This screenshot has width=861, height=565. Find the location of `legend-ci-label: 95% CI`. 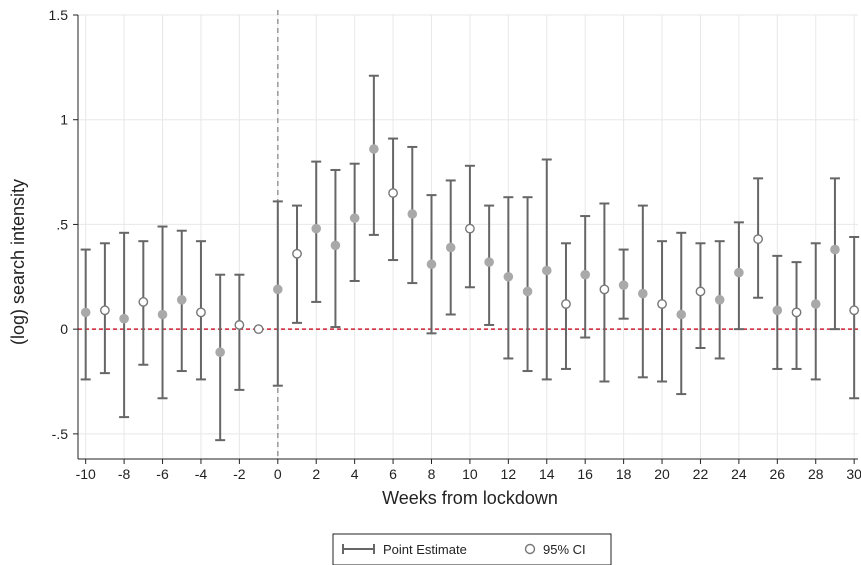

legend-ci-label: 95% CI is located at coordinates (564, 549).